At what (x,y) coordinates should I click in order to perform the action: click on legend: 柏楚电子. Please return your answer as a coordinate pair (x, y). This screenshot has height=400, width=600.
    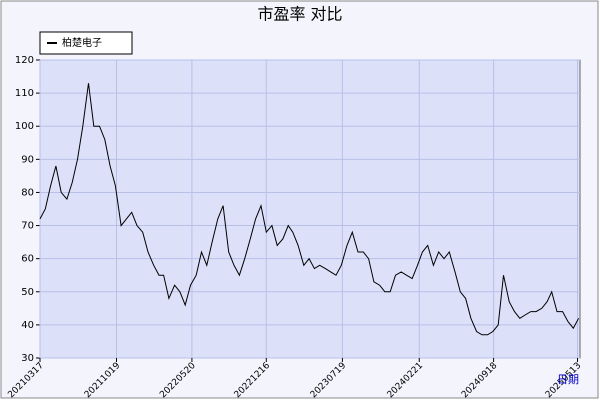
    Looking at the image, I should click on (86, 43).